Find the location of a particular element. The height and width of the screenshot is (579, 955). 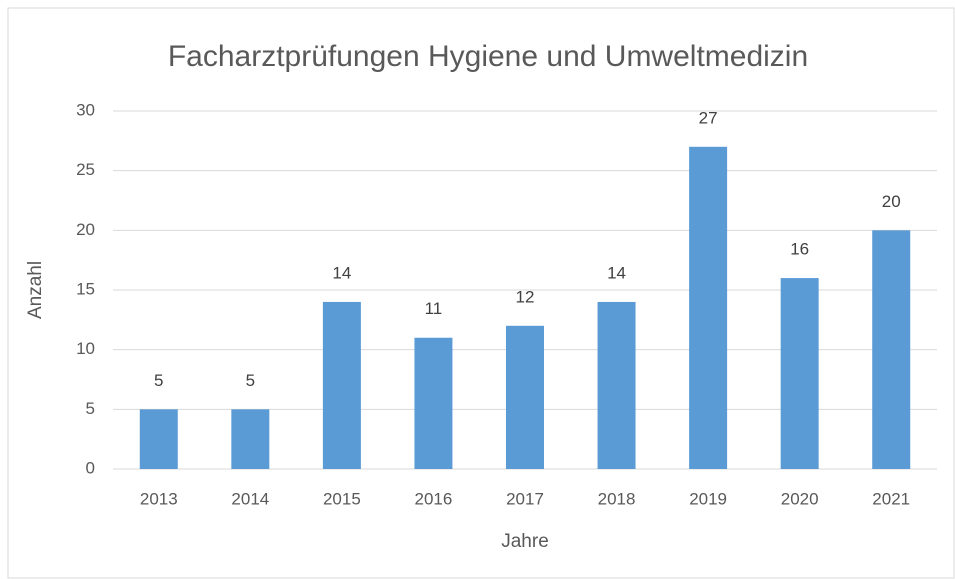

x-tick-label: 2018 is located at coordinates (617, 498).